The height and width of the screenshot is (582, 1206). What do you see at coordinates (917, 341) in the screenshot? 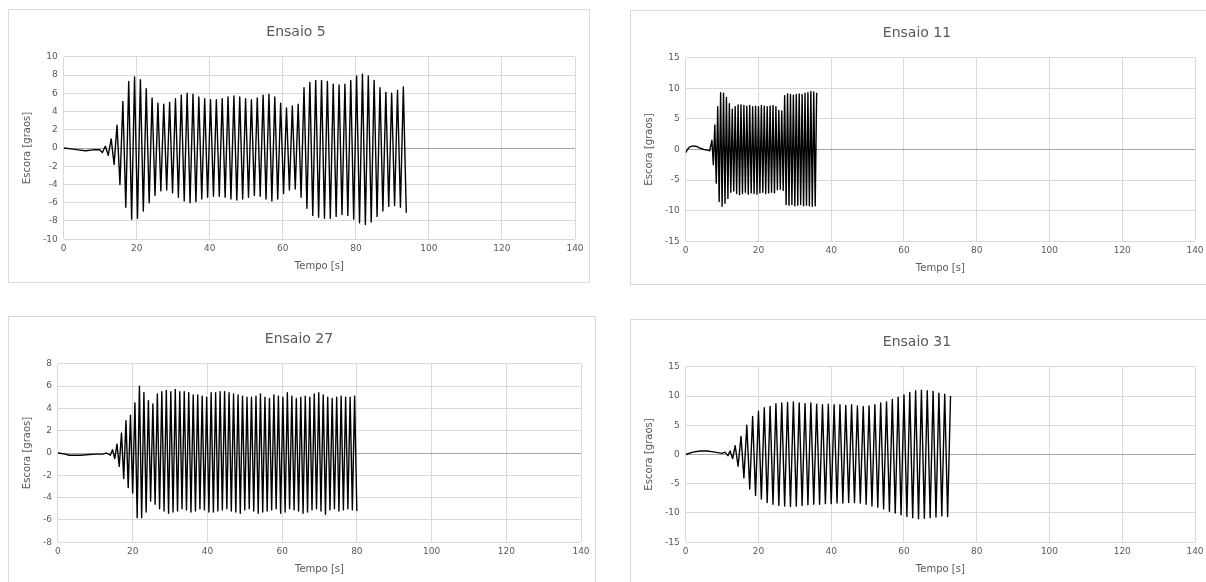
I see `chart-title: Ensaio 31` at bounding box center [917, 341].